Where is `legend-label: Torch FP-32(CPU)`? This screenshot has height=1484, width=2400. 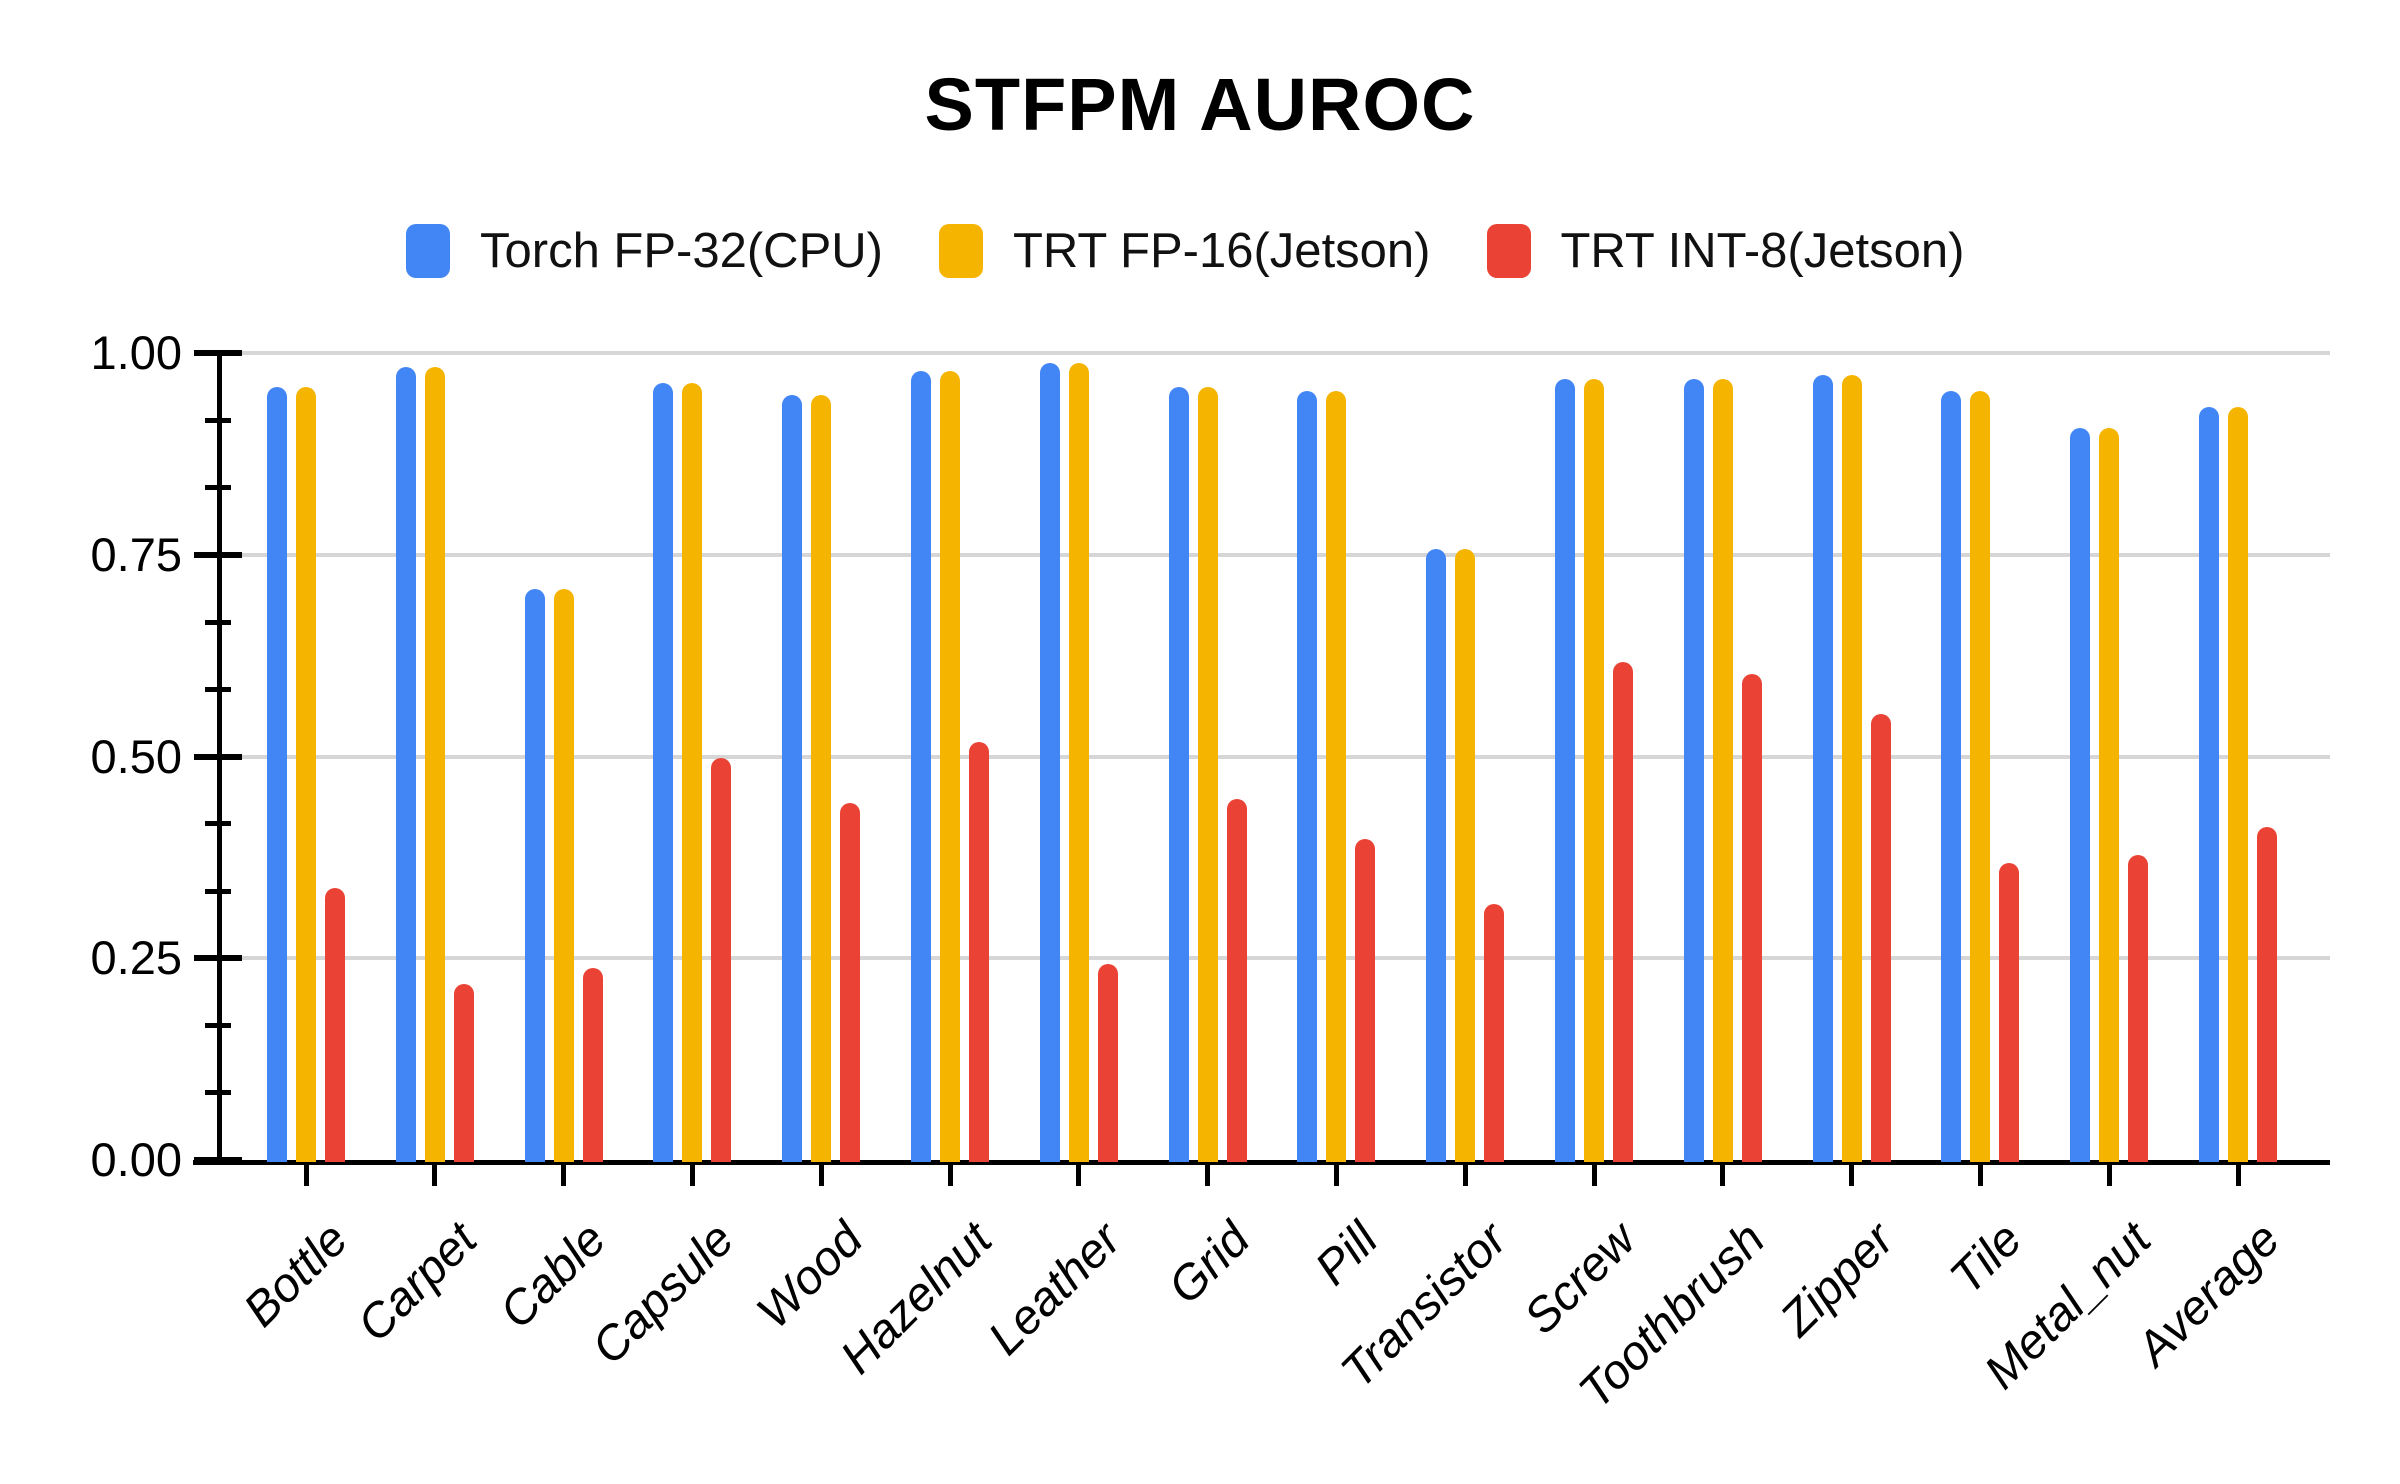
legend-label: Torch FP-32(CPU) is located at coordinates (681, 251).